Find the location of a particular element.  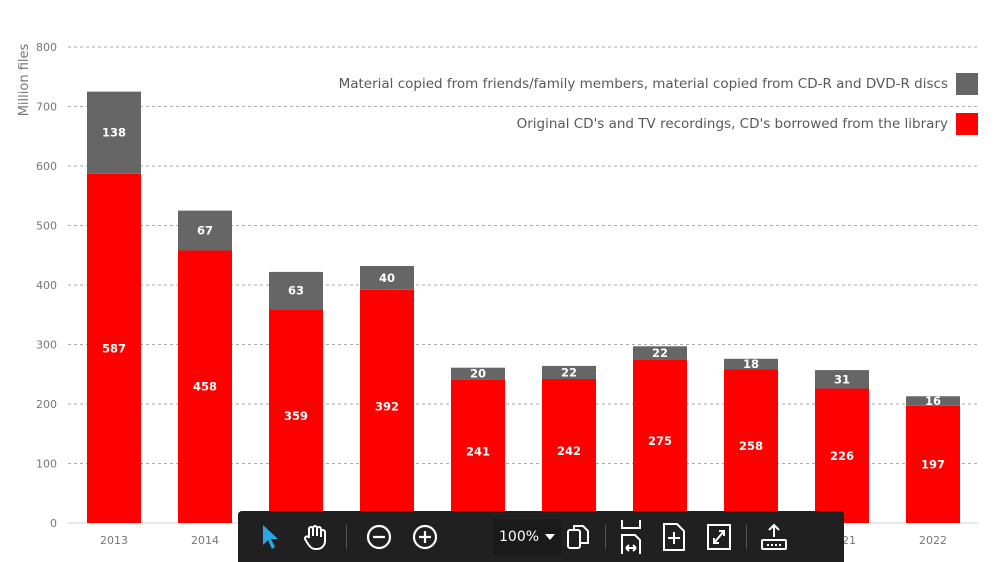

zoom-out-icon is located at coordinates (379, 537).